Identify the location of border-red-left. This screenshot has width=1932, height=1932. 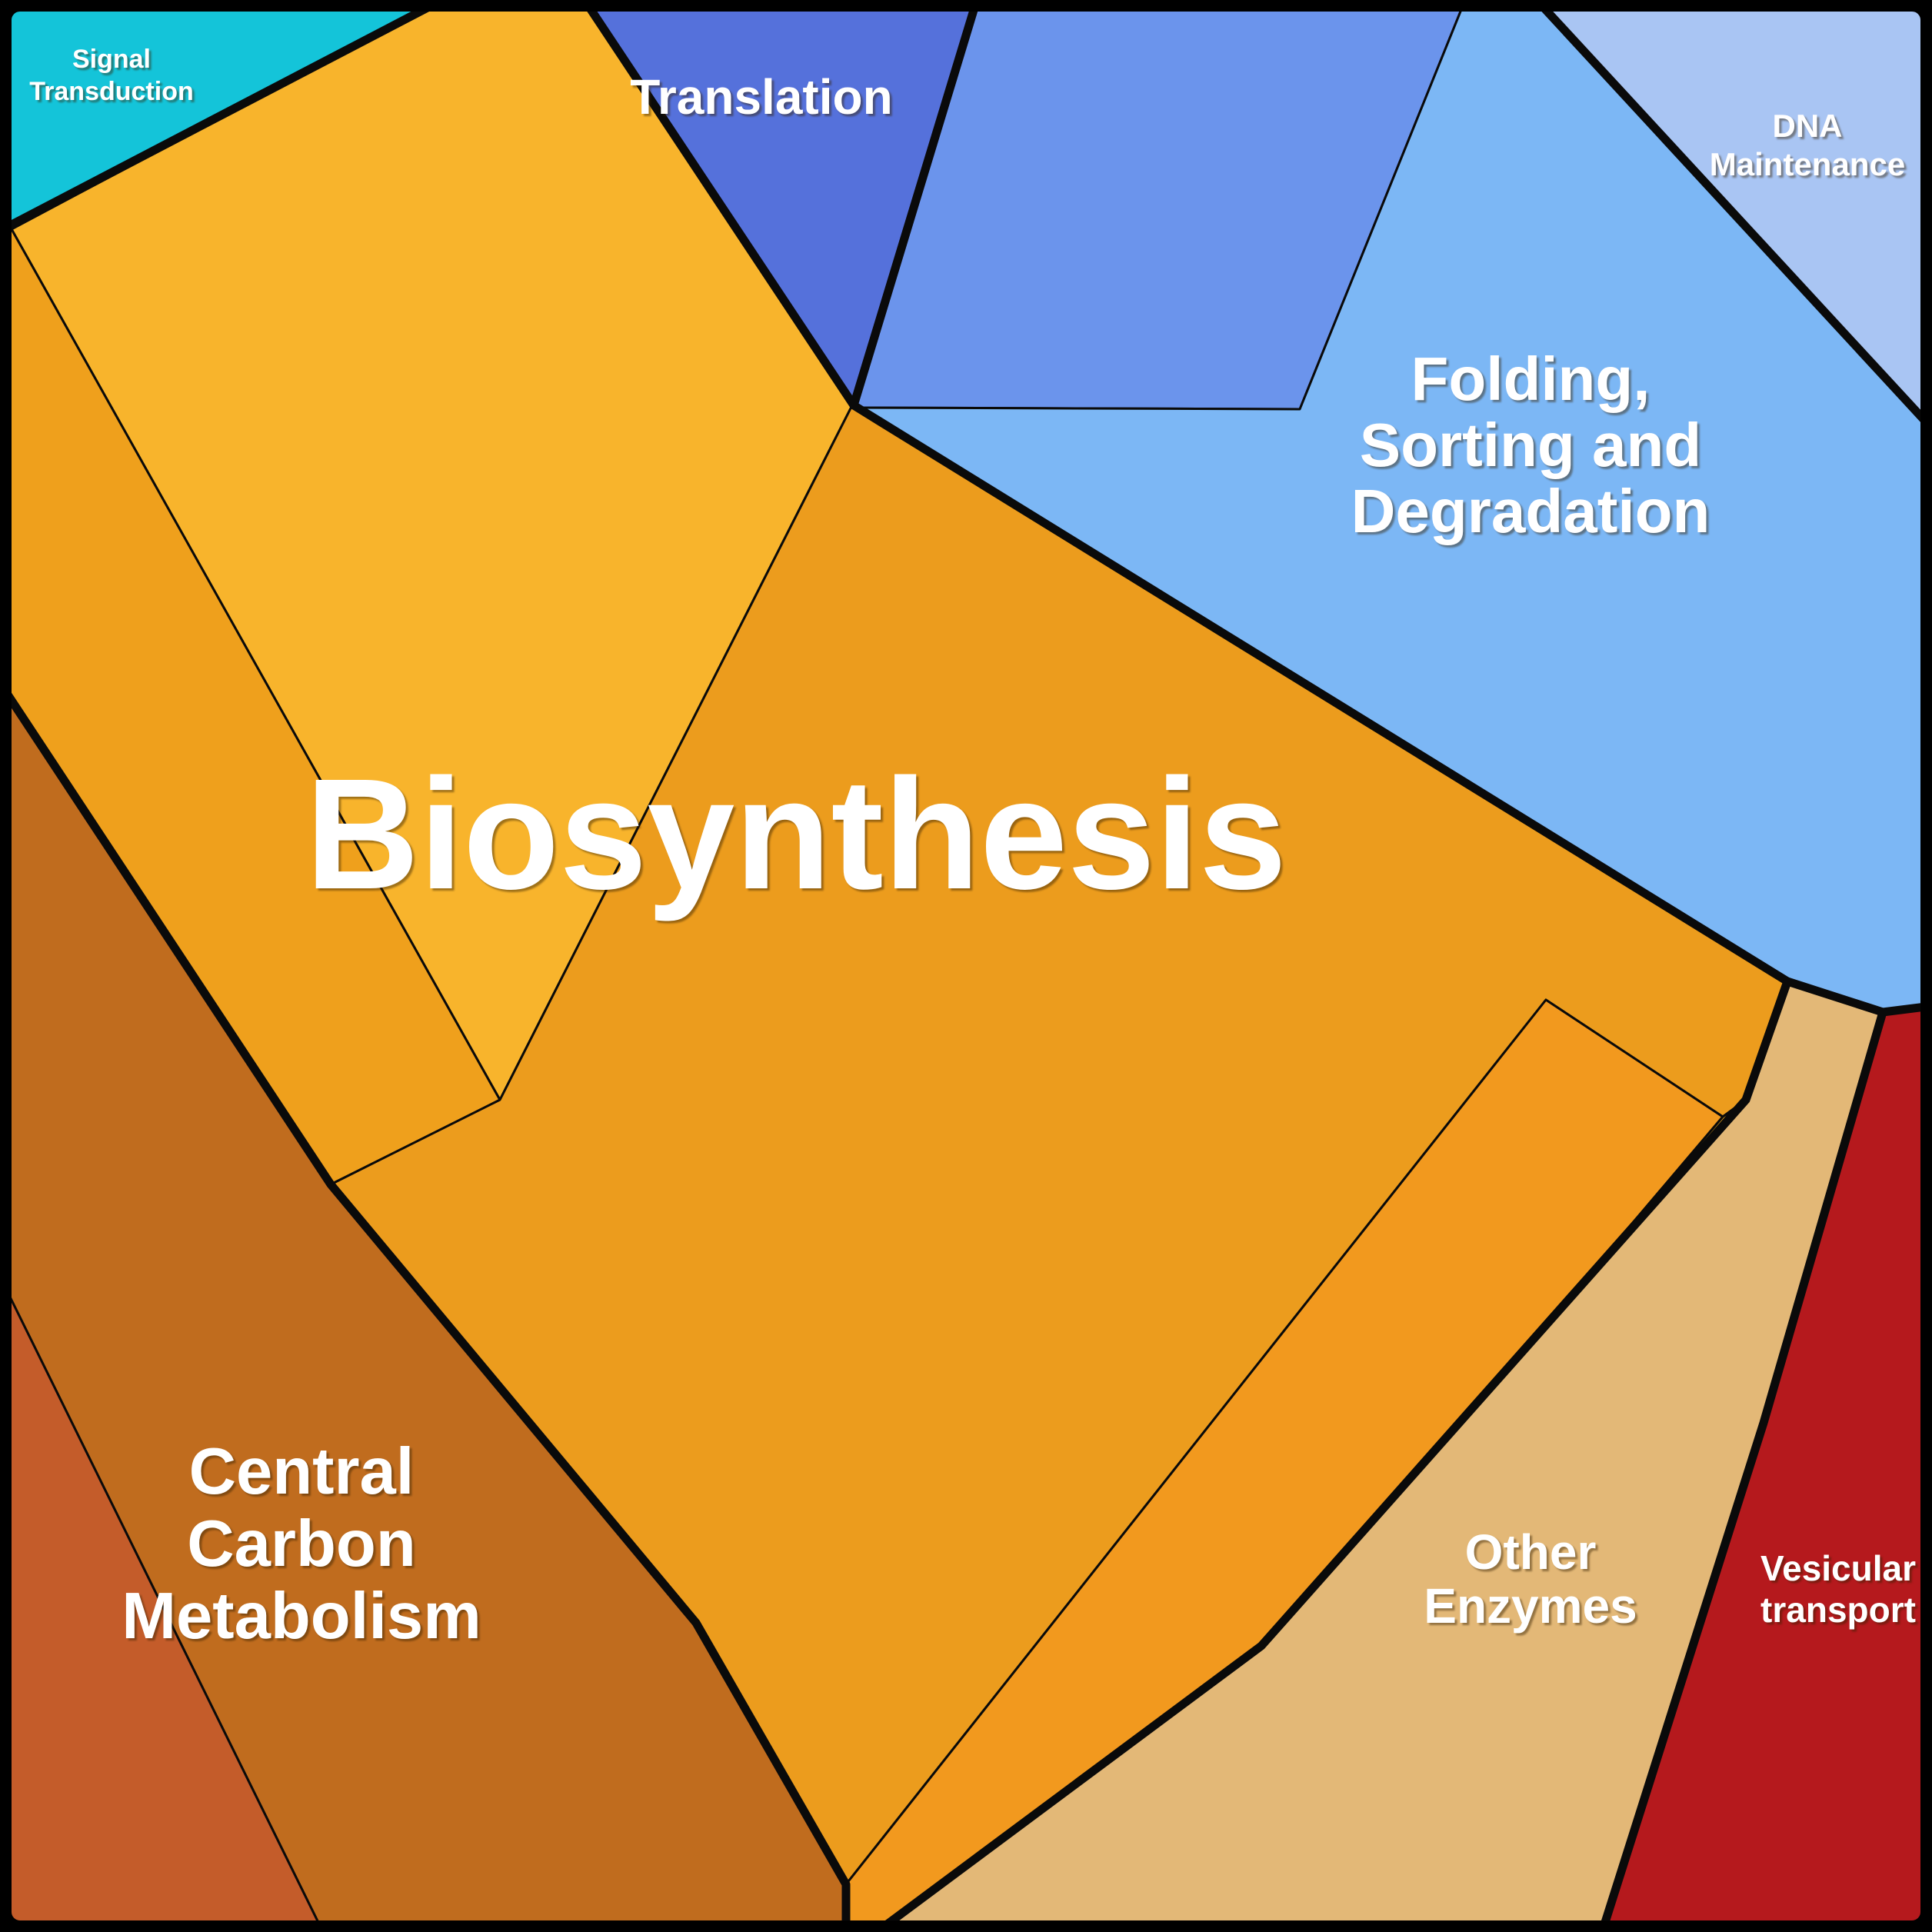
(1742, 1470).